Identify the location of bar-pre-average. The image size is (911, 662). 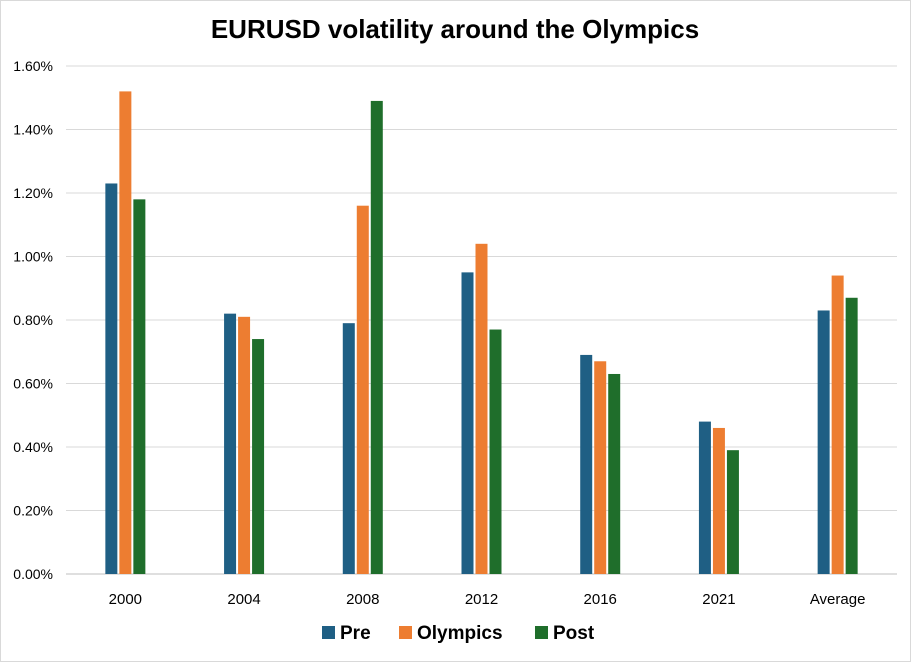
(823, 442).